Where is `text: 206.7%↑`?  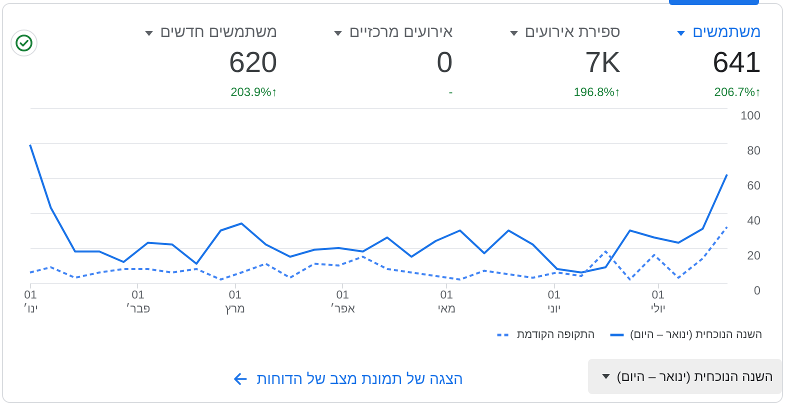 text: 206.7%↑ is located at coordinates (737, 92).